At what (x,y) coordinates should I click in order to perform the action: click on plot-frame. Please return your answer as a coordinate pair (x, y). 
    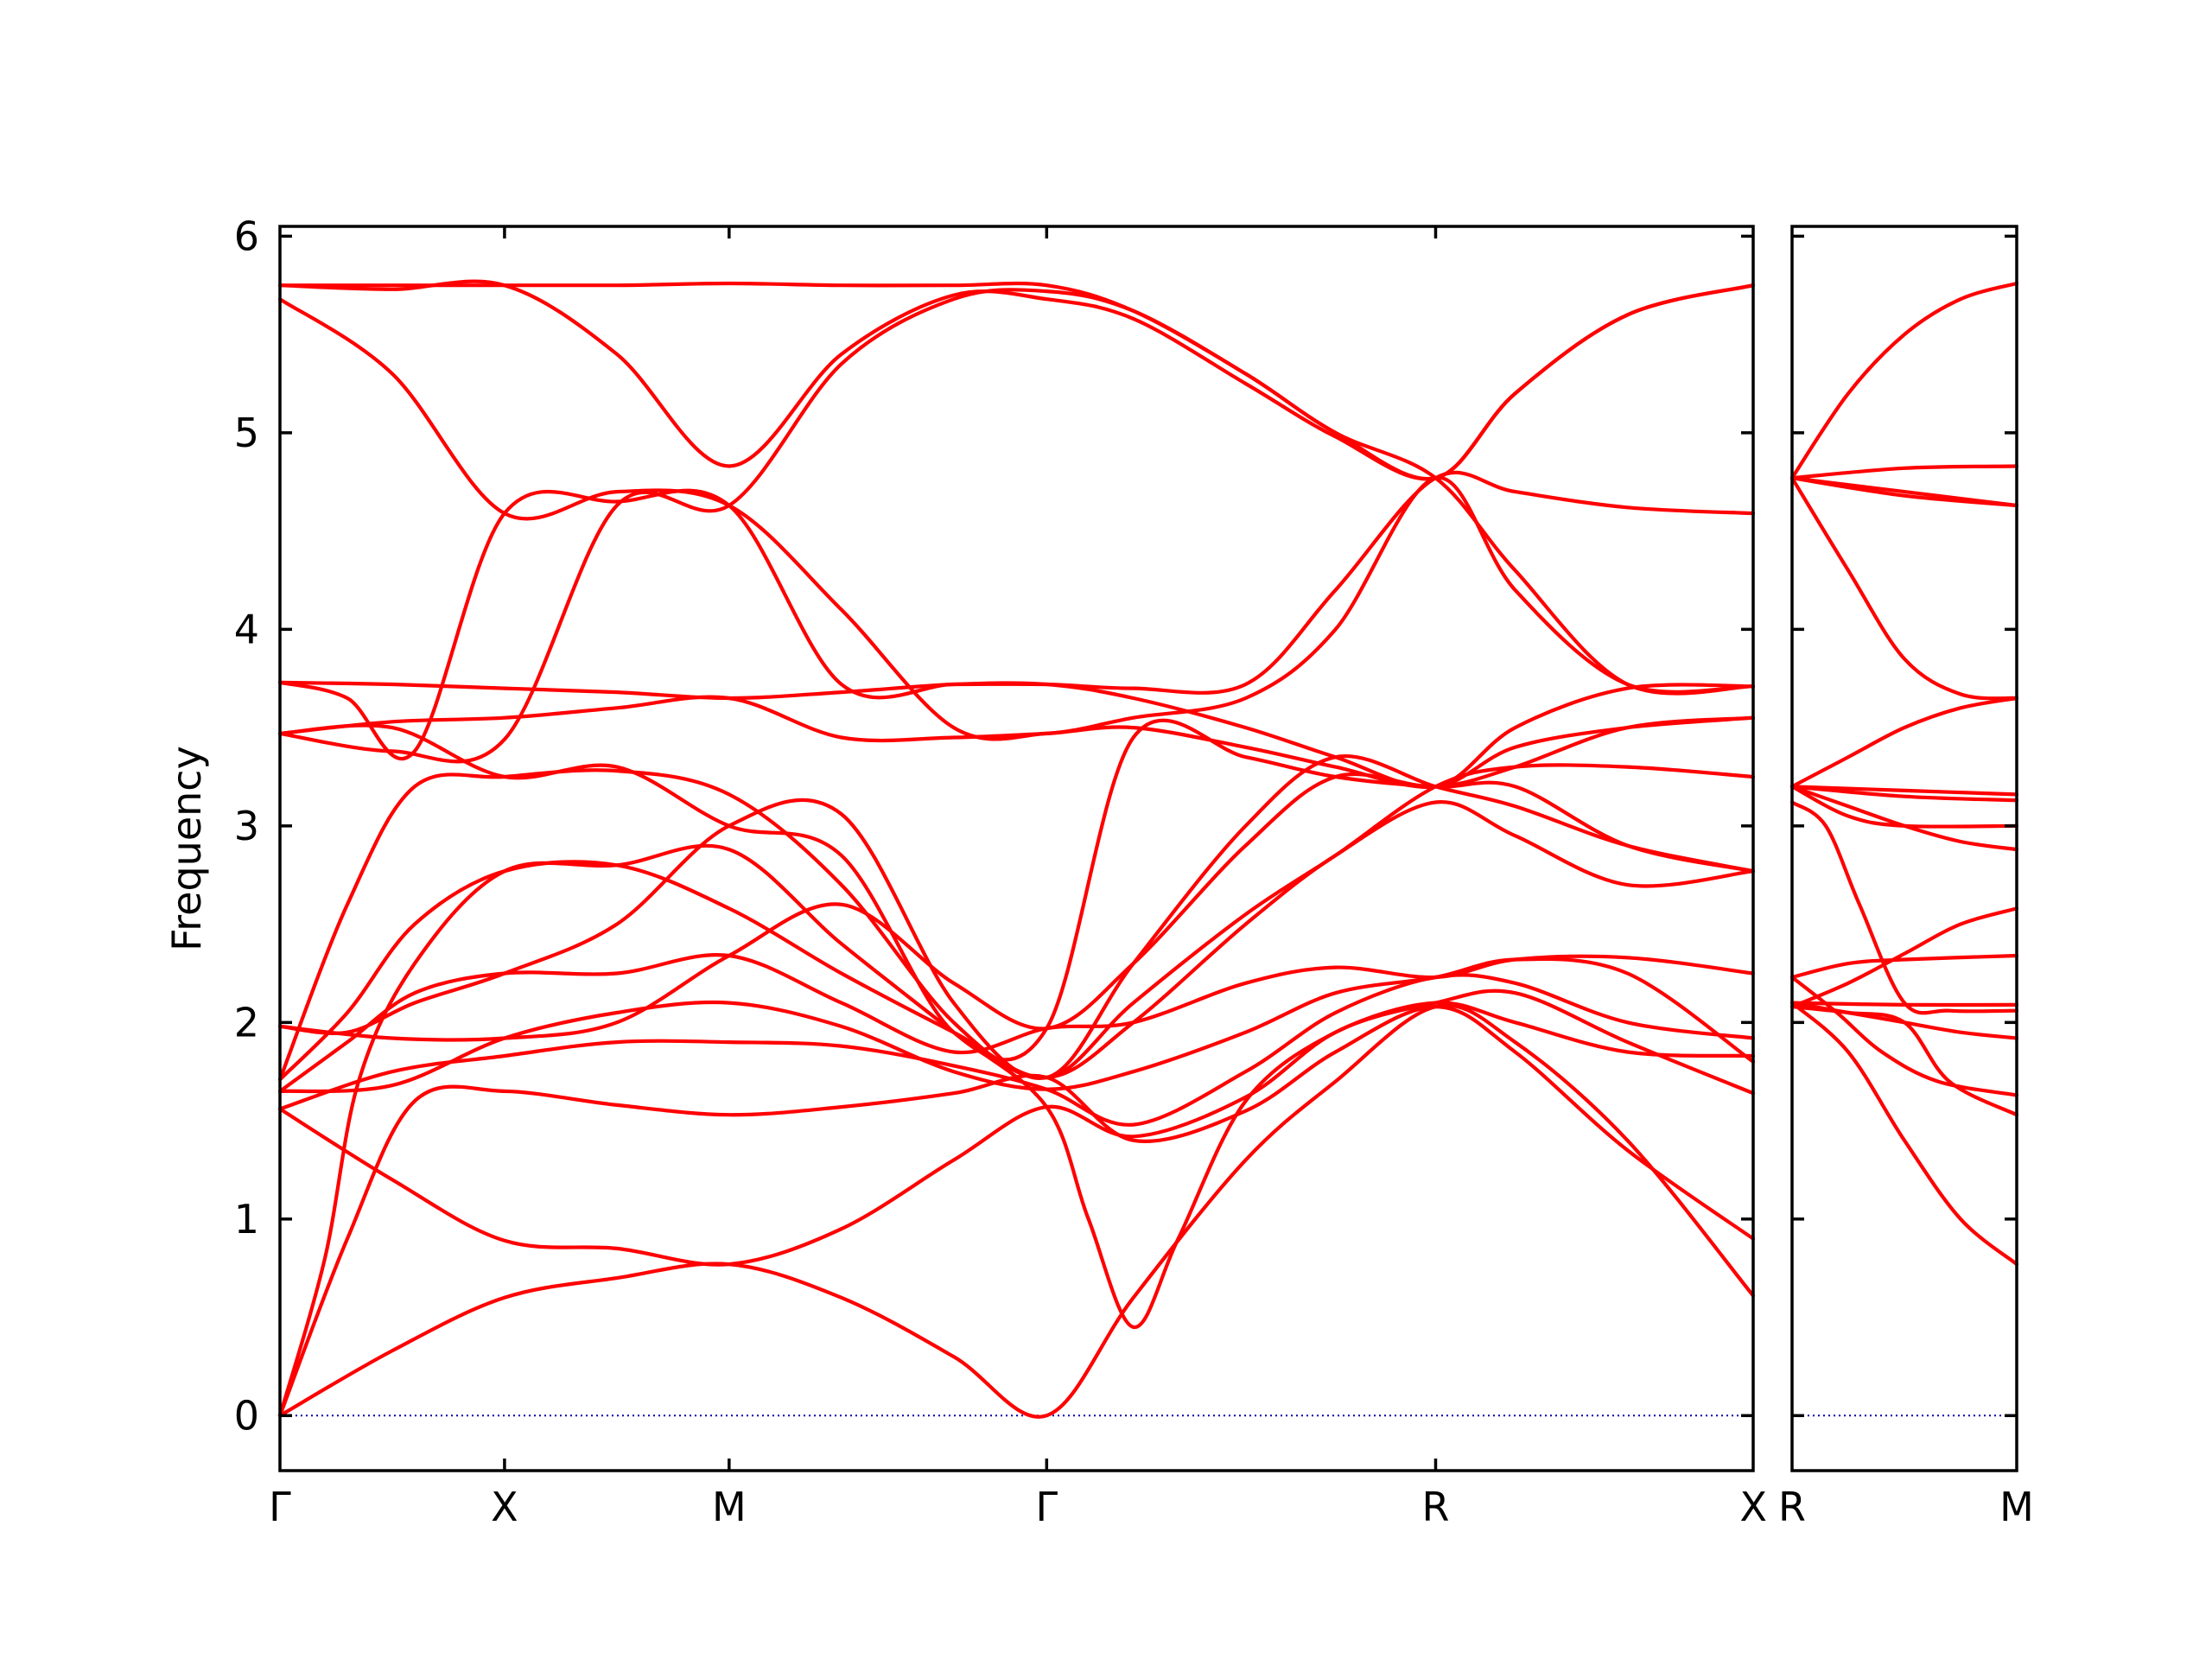
    Looking at the image, I should click on (1904, 848).